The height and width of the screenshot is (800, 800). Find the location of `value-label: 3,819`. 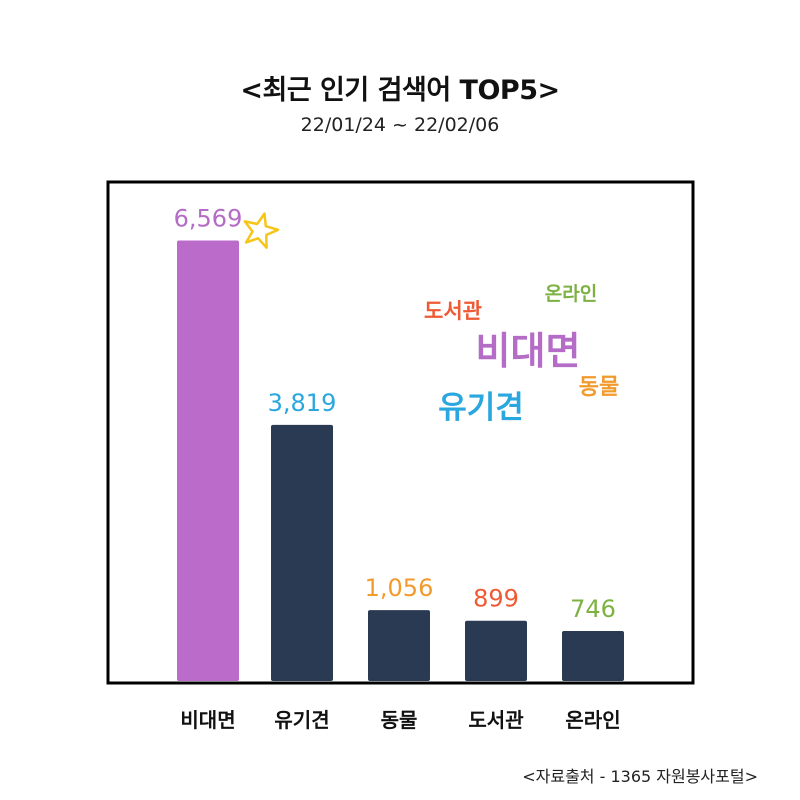

value-label: 3,819 is located at coordinates (302, 403).